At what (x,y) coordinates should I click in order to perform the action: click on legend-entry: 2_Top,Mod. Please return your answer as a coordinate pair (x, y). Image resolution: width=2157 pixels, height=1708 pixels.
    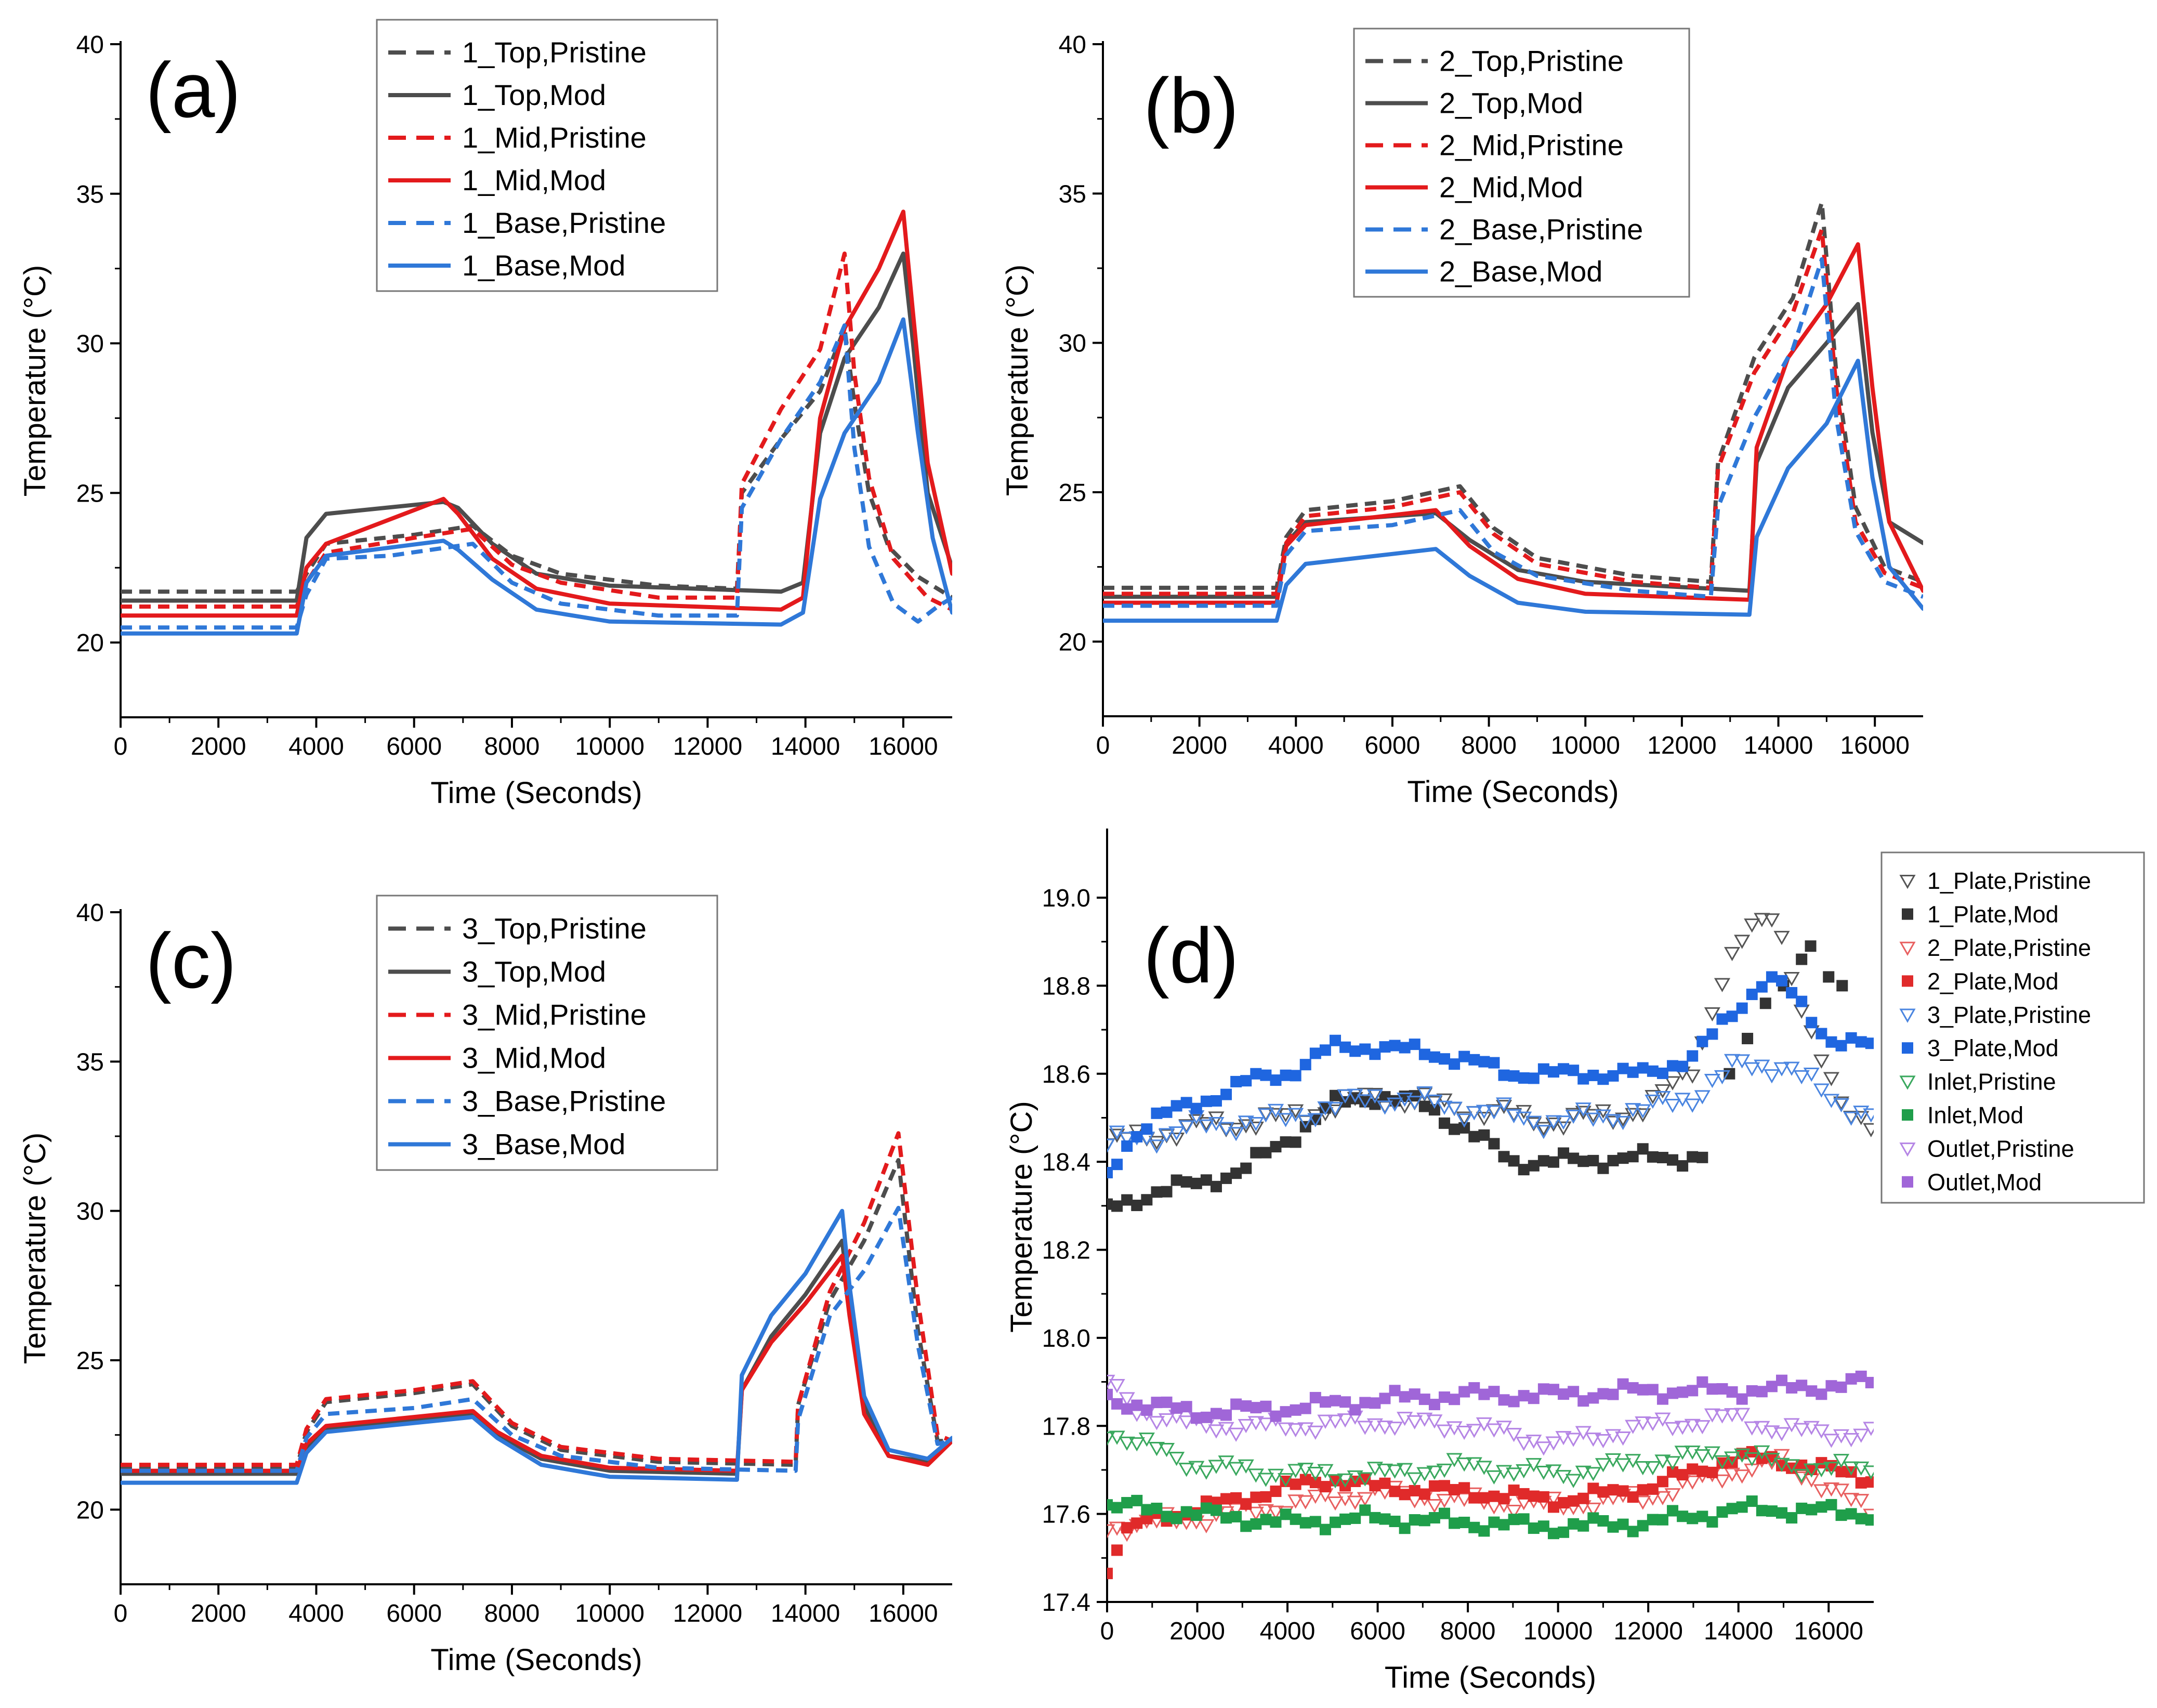
    Looking at the image, I should click on (1511, 103).